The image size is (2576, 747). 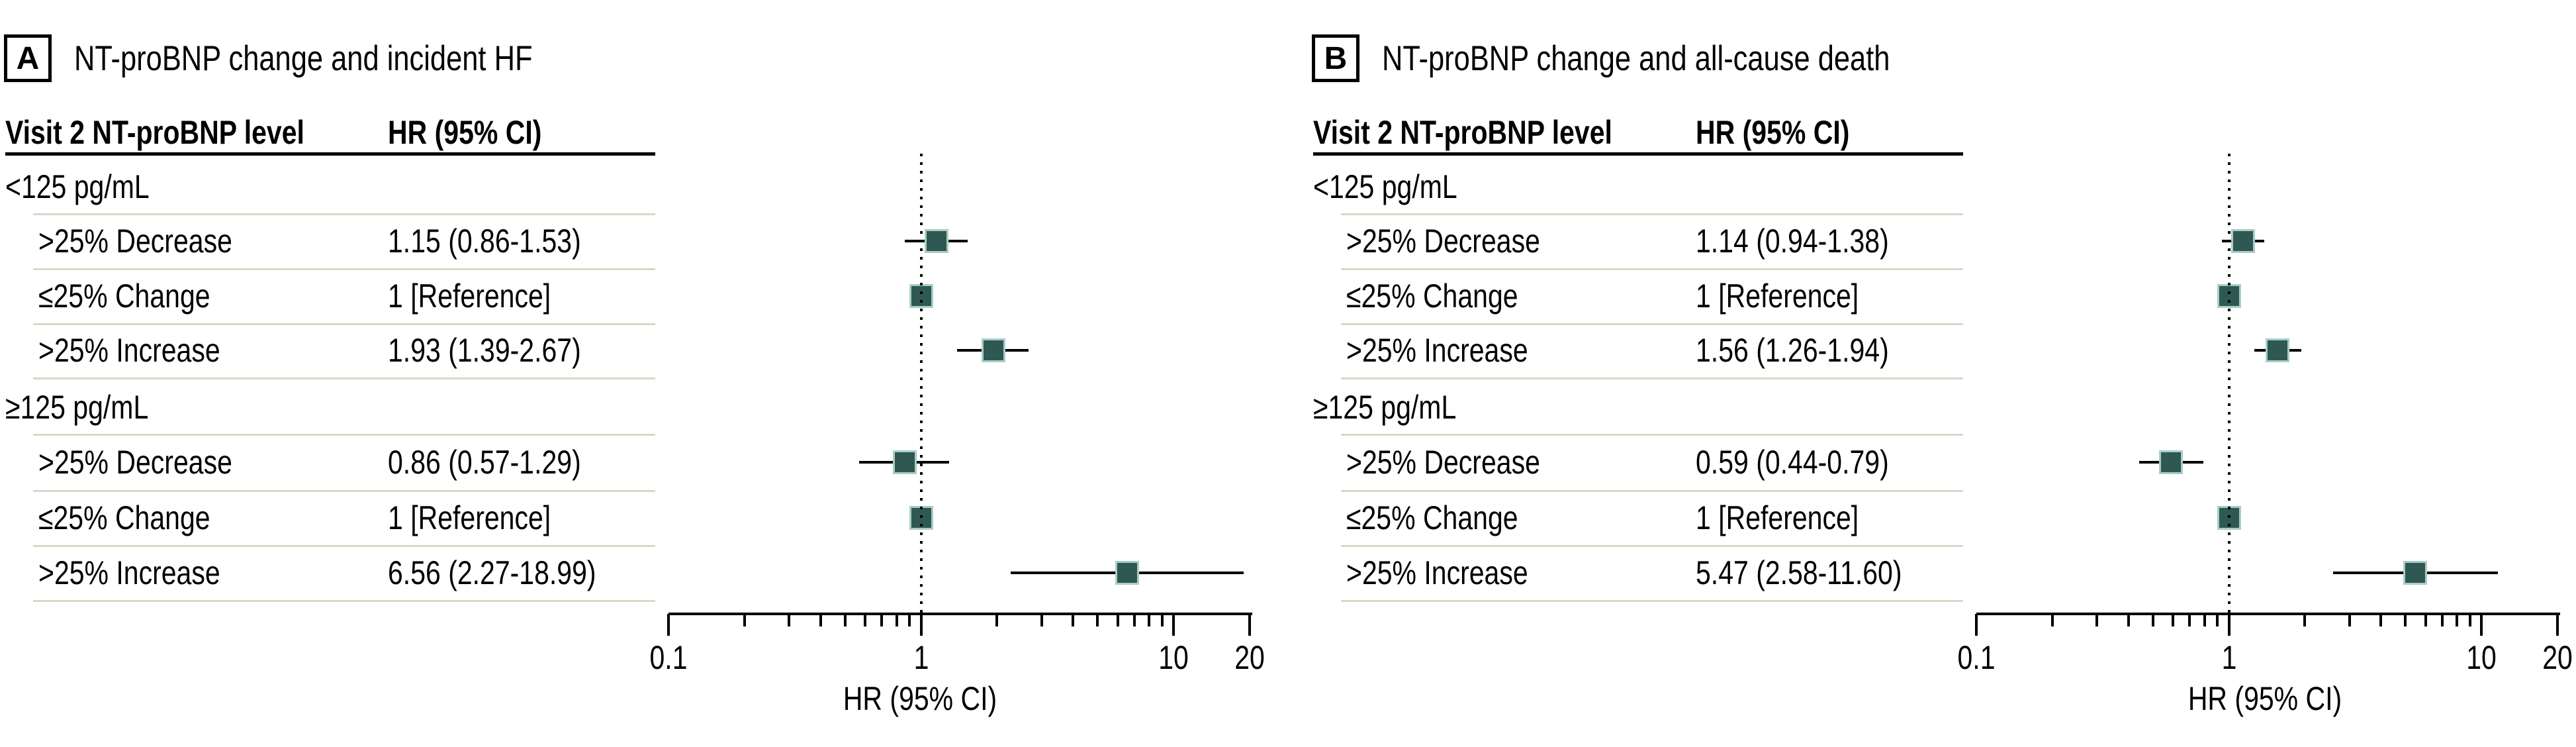 What do you see at coordinates (1799, 572) in the screenshot?
I see `row-hr-value: 5.47 (2.58-11.60)` at bounding box center [1799, 572].